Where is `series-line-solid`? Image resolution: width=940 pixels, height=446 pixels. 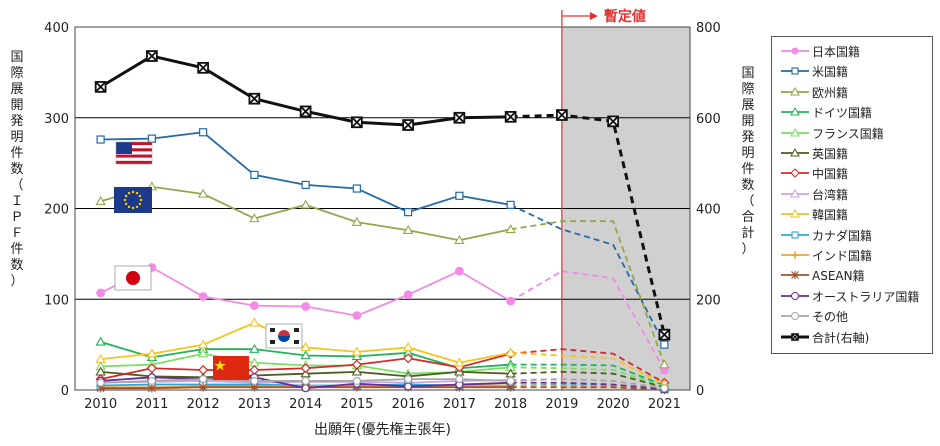
series-line-solid is located at coordinates (306, 214).